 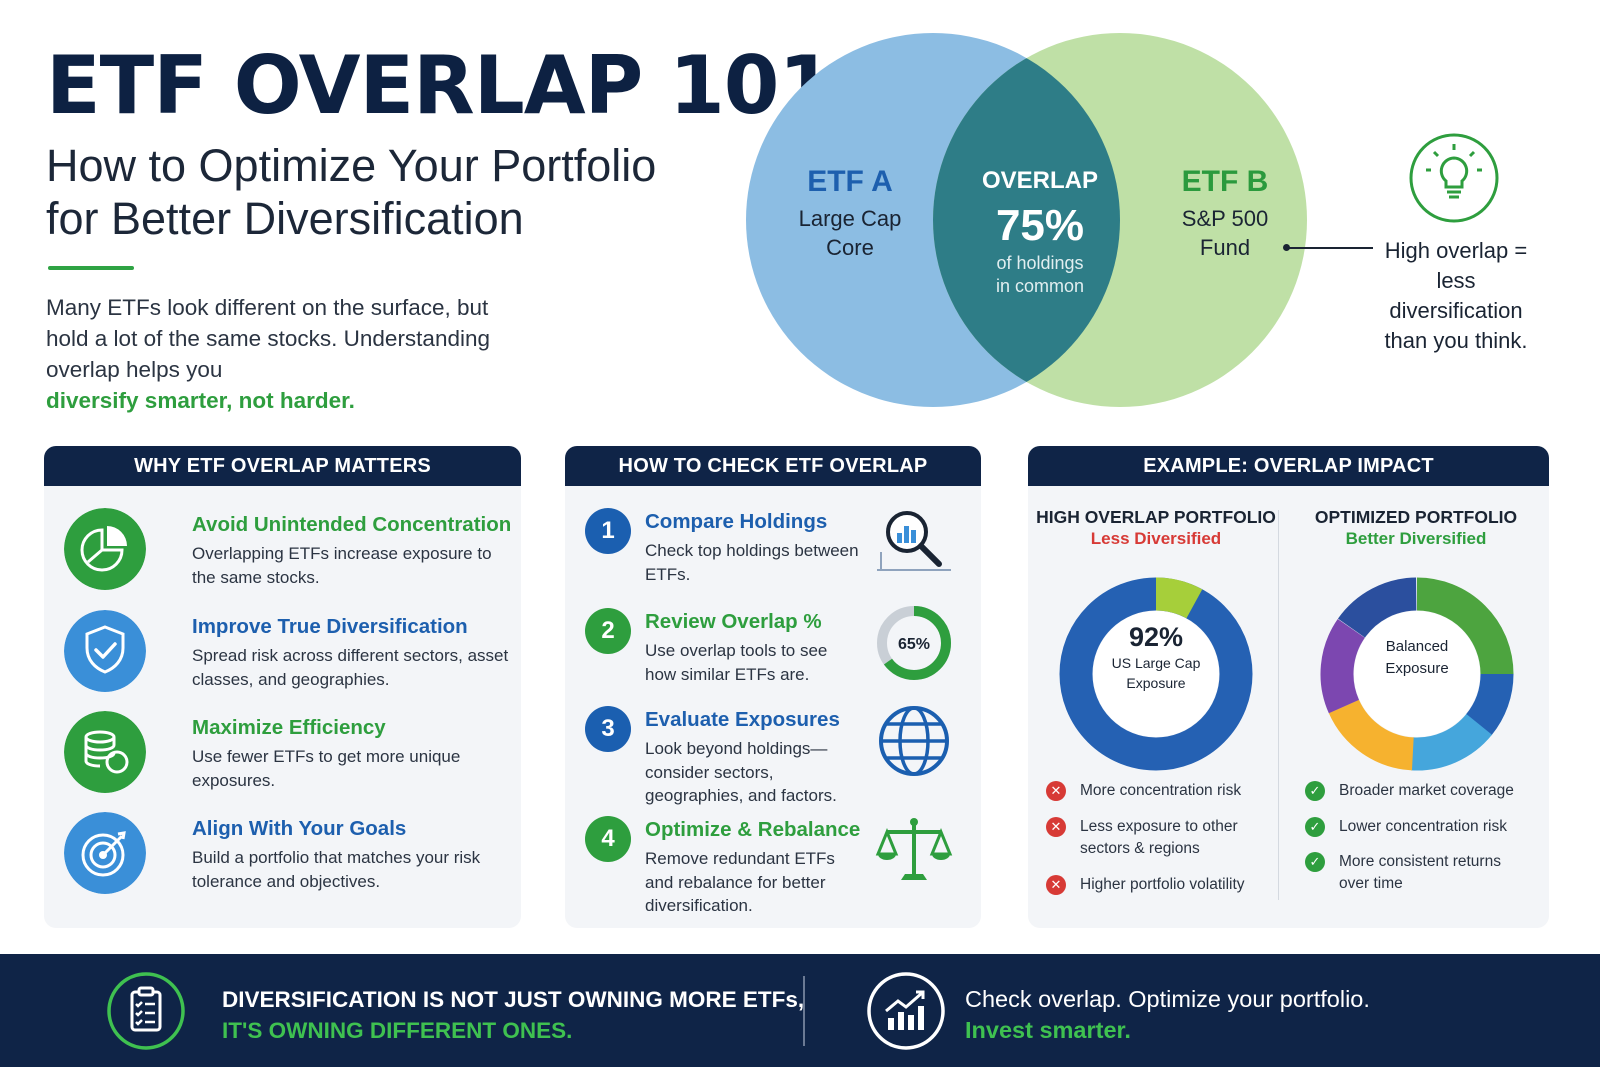 I want to click on why-item-title: Maximize Efficiency, so click(x=289, y=727).